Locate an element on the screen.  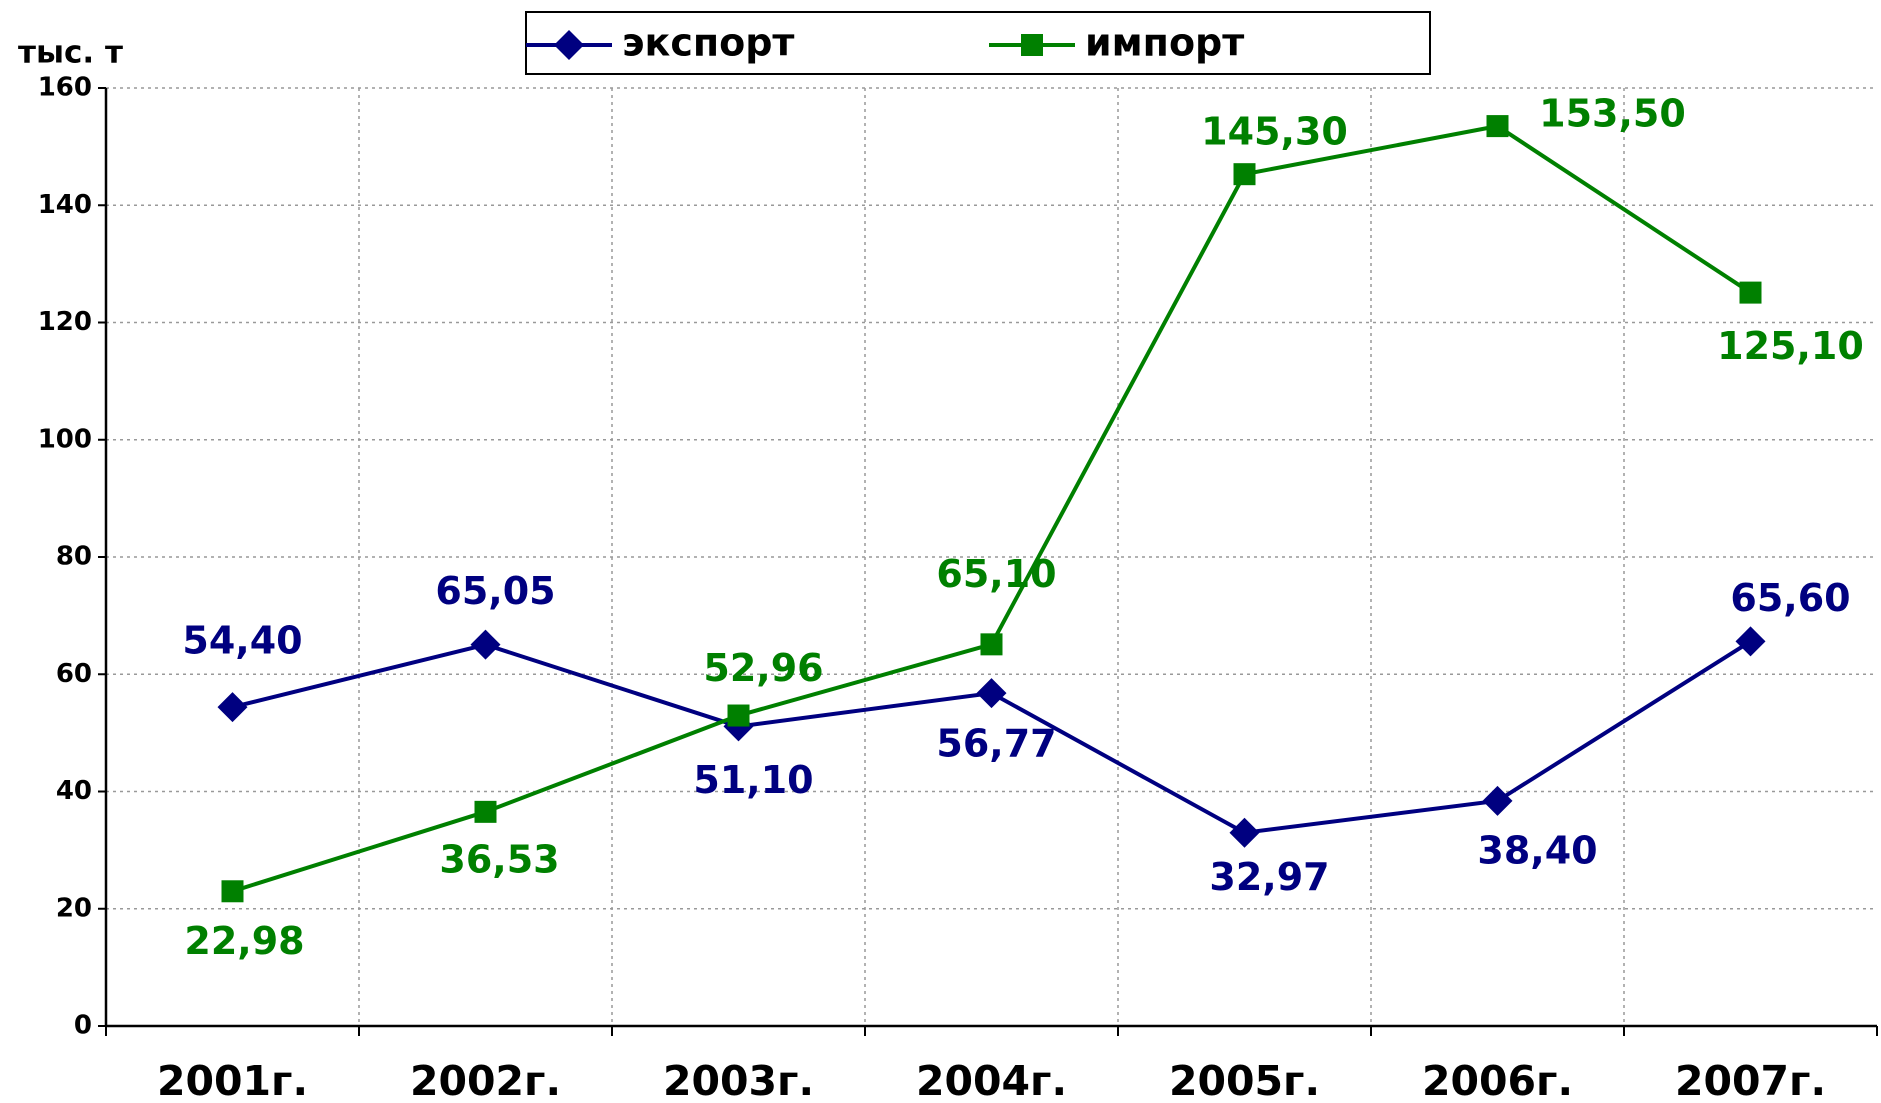
value-label: 22,98 is located at coordinates (244, 941).